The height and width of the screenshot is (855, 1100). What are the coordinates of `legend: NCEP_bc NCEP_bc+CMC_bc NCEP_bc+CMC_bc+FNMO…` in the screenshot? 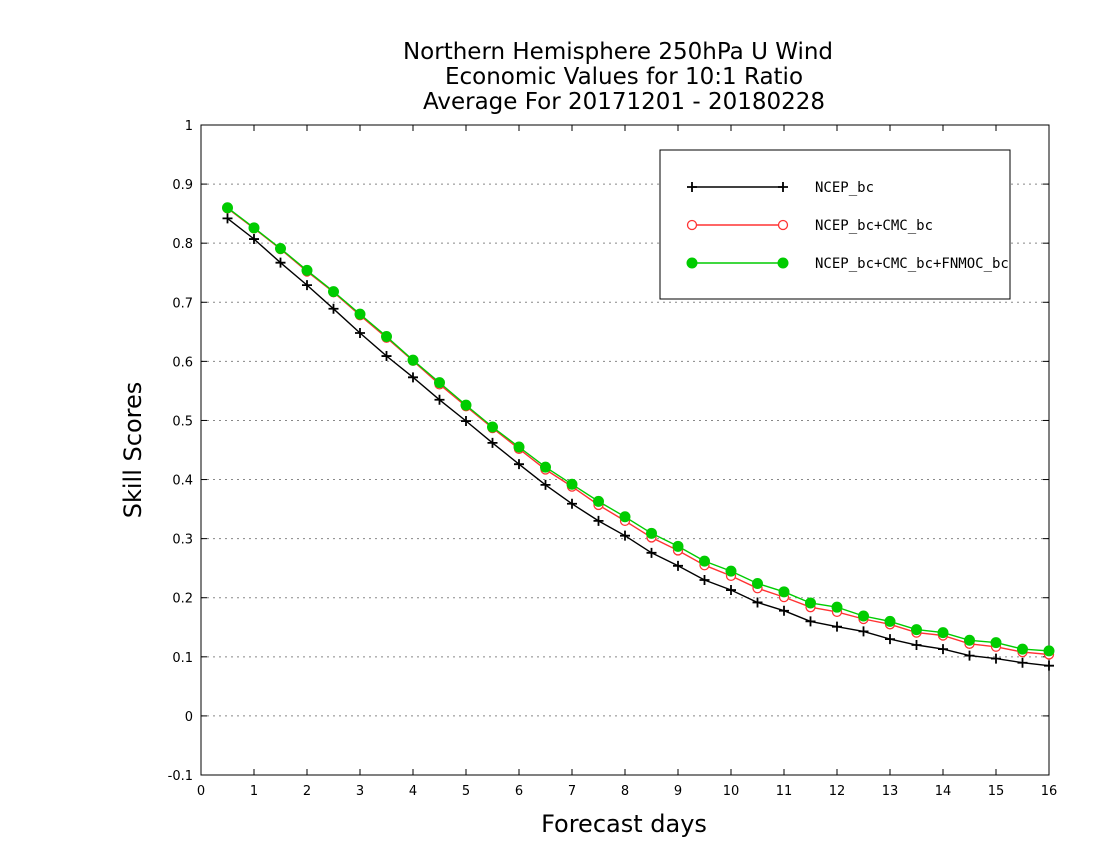 It's located at (835, 224).